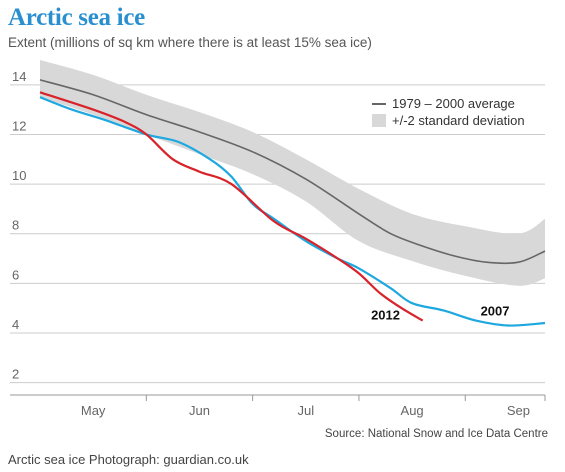 The width and height of the screenshot is (565, 472). I want to click on series-annotation-2007: 2007, so click(495, 311).